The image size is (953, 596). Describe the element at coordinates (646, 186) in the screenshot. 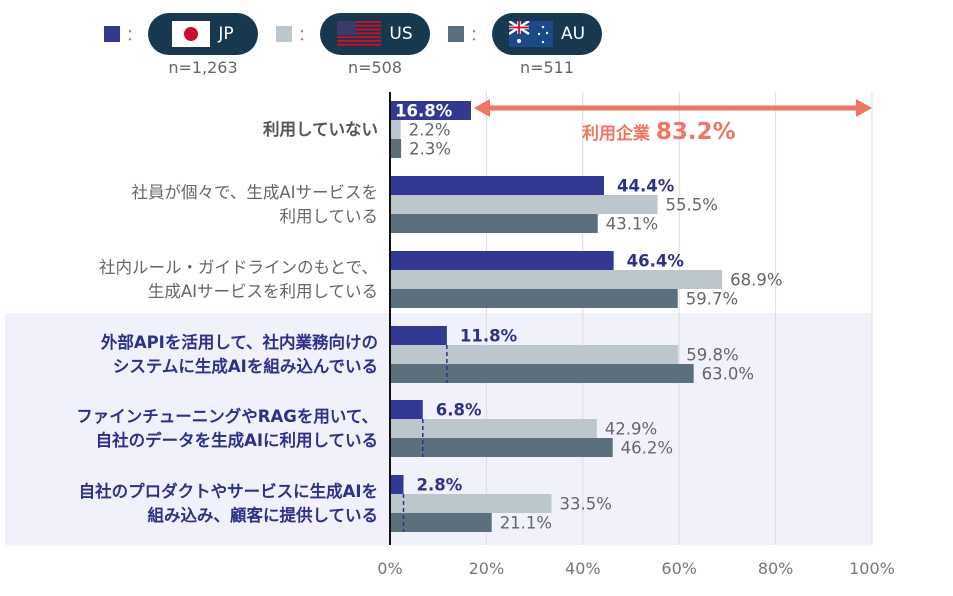

I see `data-label: 44.4%` at that location.